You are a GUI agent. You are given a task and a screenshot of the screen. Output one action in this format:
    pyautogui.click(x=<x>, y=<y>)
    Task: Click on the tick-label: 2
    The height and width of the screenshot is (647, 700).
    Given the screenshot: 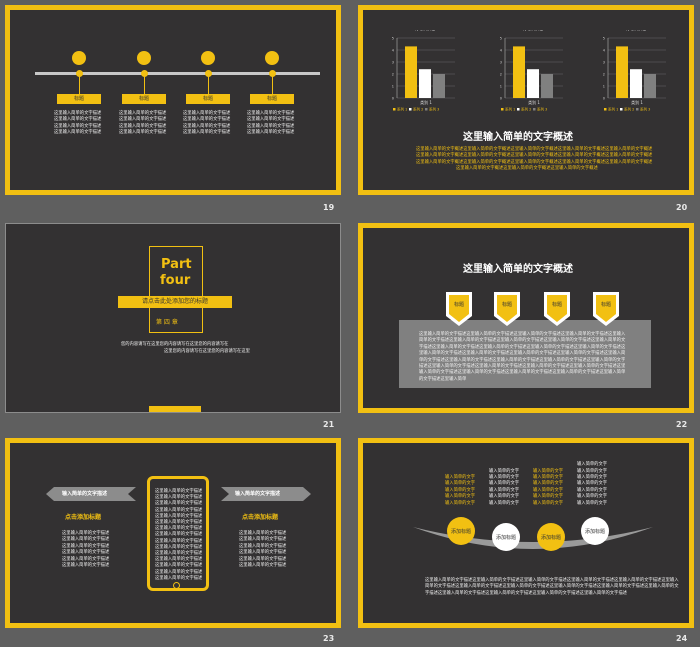 What is the action you would take?
    pyautogui.click(x=604, y=75)
    